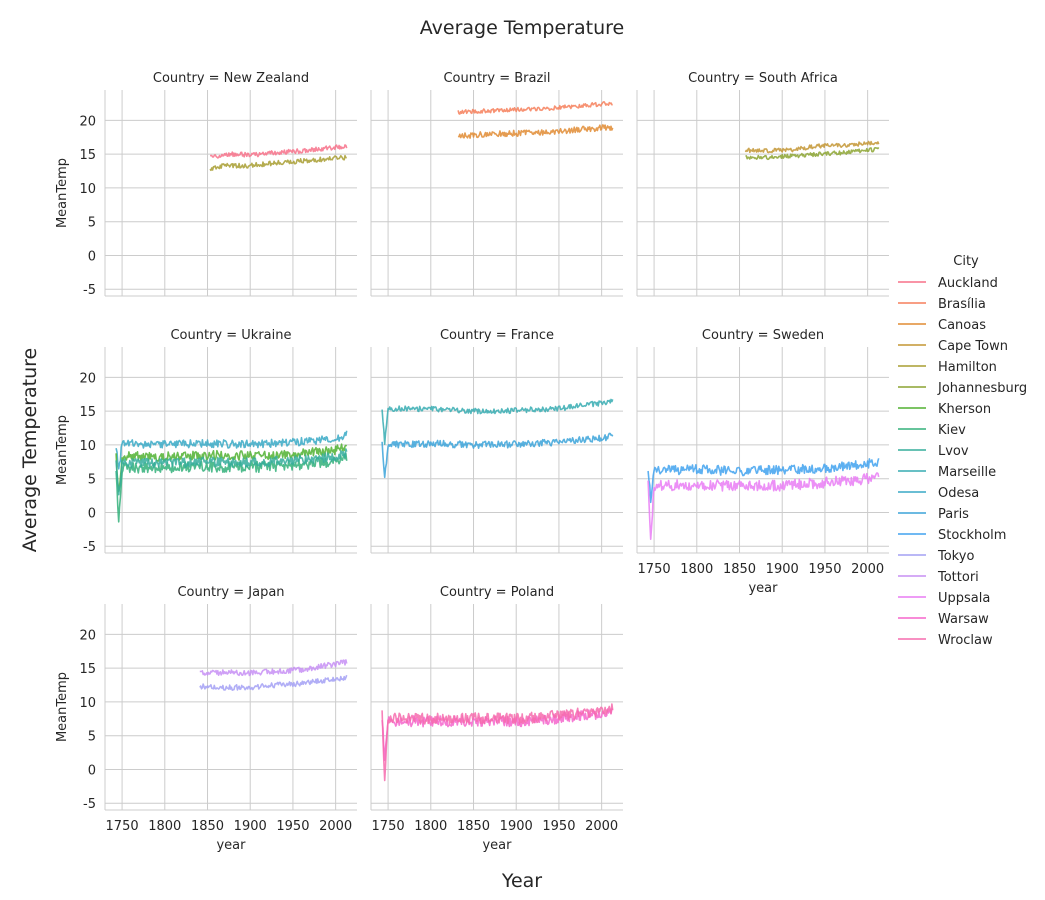 This screenshot has height=900, width=1045. I want to click on legend-label-stockholm: Stockholm, so click(972, 535).